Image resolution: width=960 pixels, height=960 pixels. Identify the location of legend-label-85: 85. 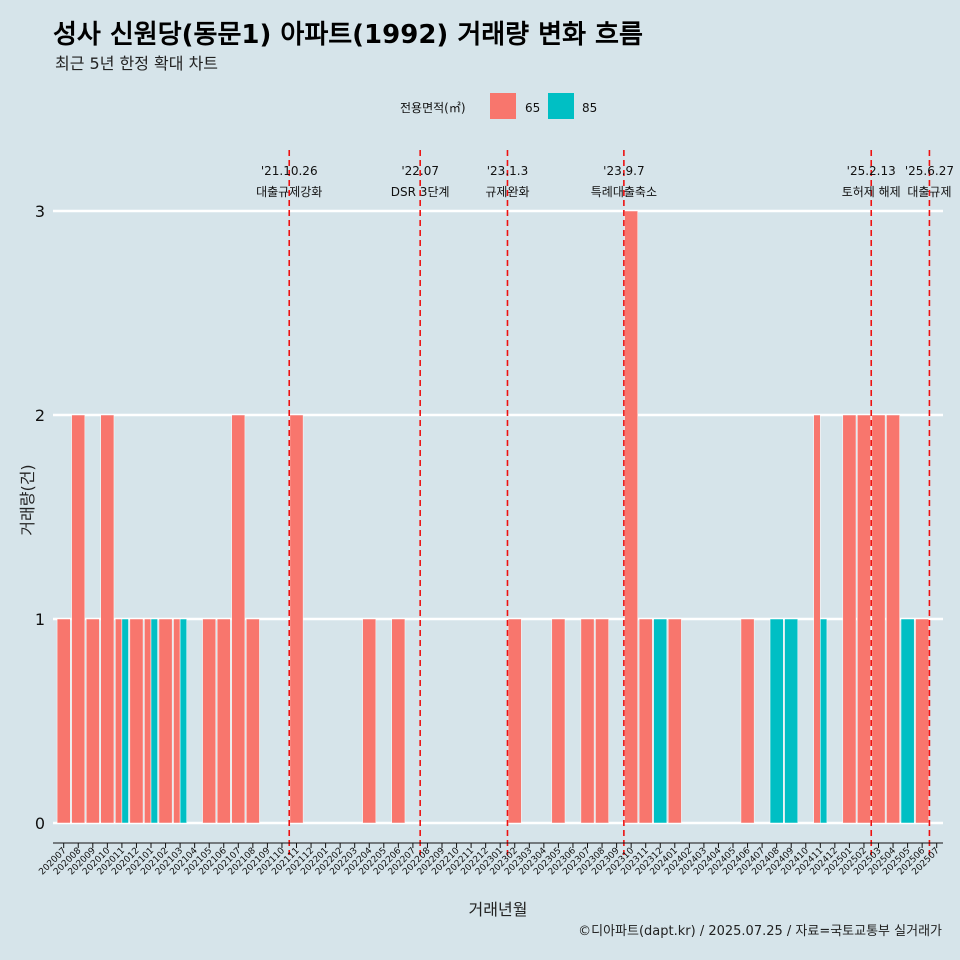
(589, 108).